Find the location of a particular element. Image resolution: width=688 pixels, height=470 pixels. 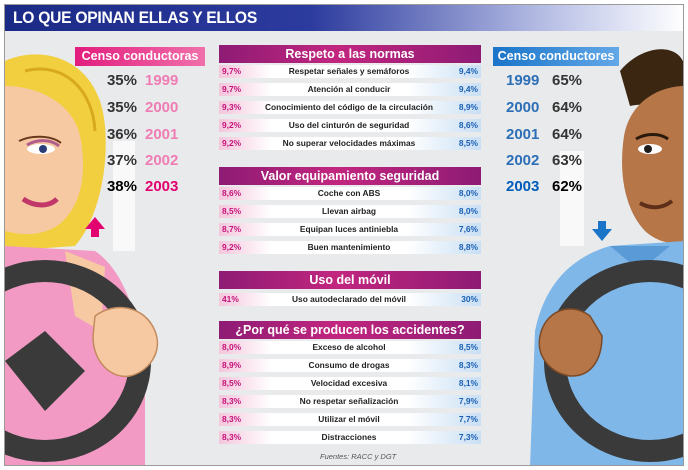

women-value: 8,6% is located at coordinates (232, 193).